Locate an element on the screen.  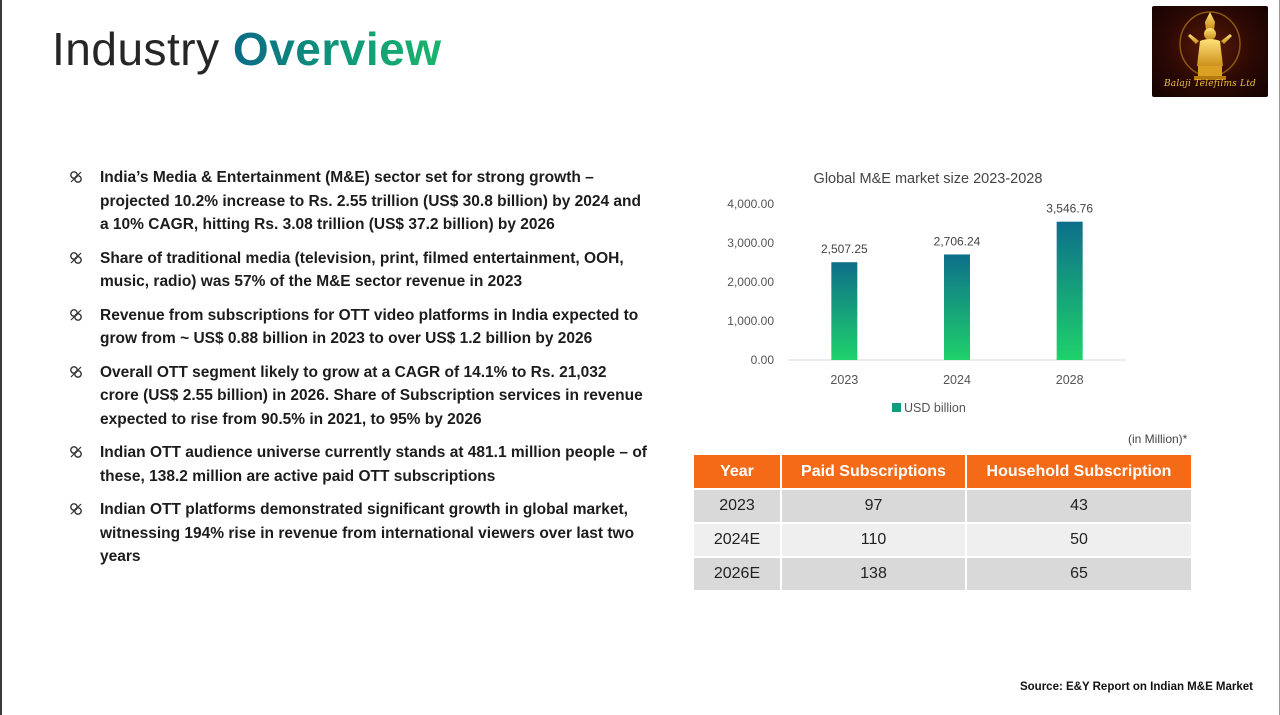
y-tick-label: 4,000.00 is located at coordinates (750, 204).